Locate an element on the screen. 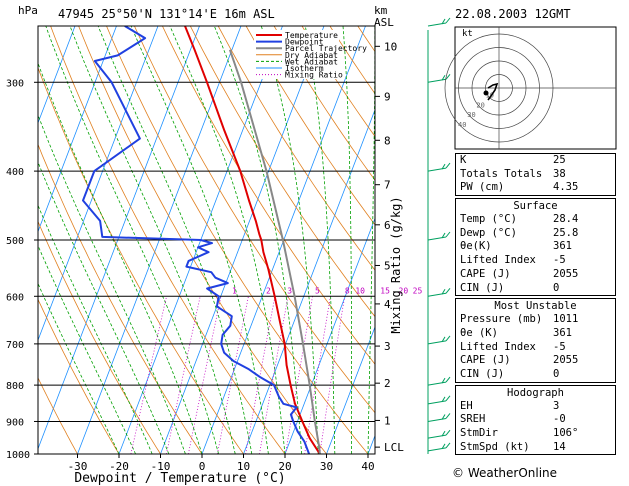 Image resolution: width=629 pixels, height=486 pixels. unstable-label: θe (K) is located at coordinates (479, 332).